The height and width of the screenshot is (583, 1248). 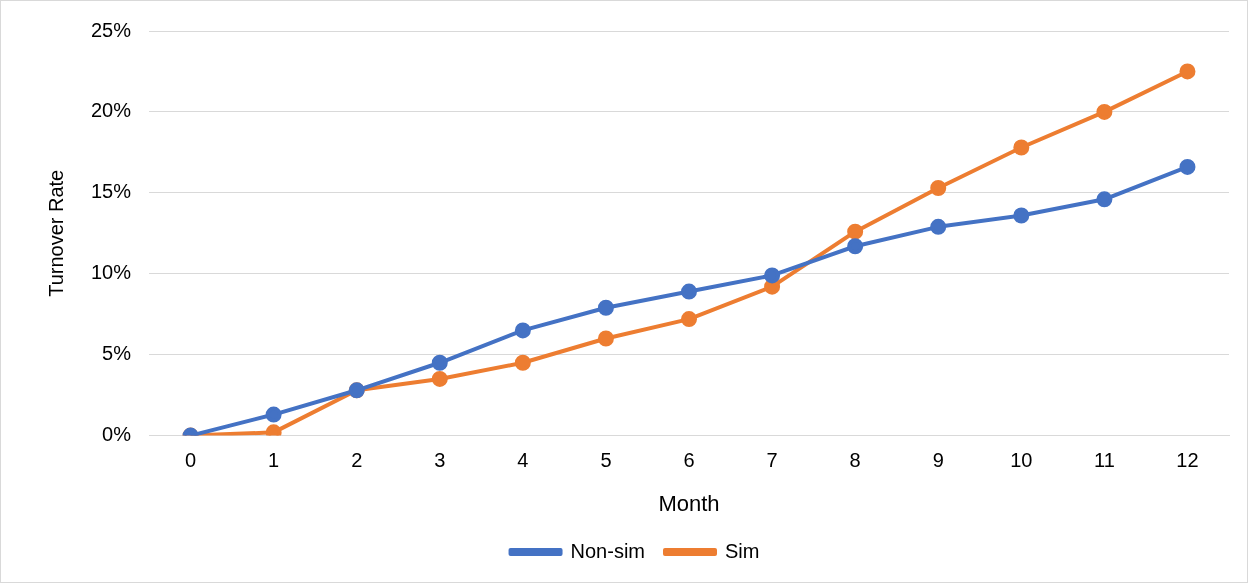 I want to click on x-tick-label: 9, so click(x=938, y=460).